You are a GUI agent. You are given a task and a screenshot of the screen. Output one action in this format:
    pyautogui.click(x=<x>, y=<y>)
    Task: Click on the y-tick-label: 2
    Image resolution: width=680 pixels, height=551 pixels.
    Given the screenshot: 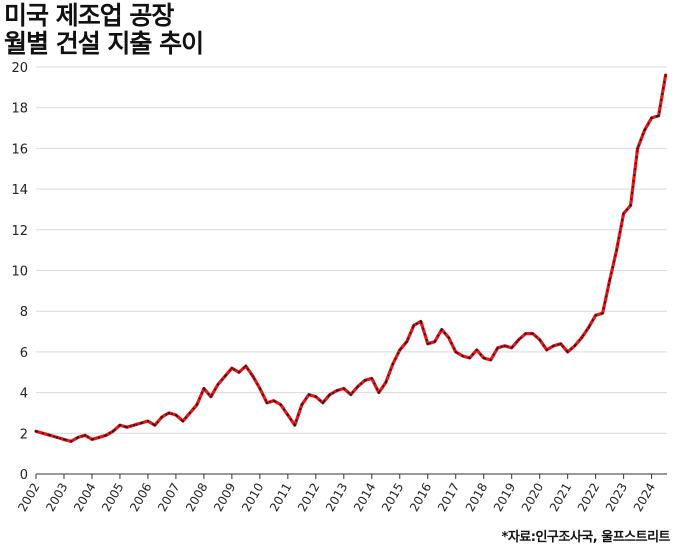 What is the action you would take?
    pyautogui.click(x=24, y=434)
    